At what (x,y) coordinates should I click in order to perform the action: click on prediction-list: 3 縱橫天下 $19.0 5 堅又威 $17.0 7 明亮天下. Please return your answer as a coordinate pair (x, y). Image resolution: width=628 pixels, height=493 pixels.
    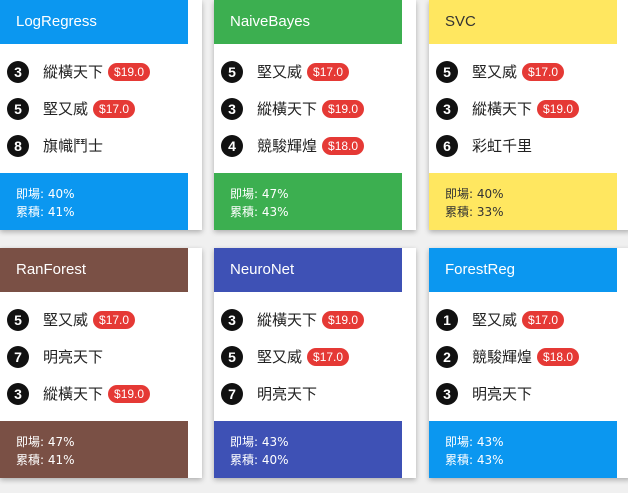
    Looking at the image, I should click on (315, 356).